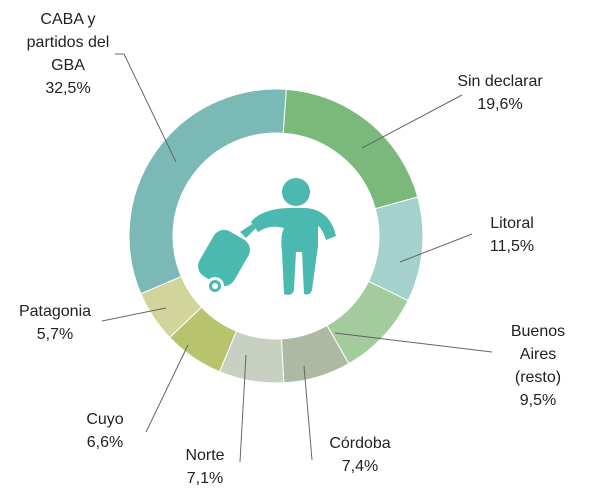  I want to click on value-label: 6,6%, so click(105, 442).